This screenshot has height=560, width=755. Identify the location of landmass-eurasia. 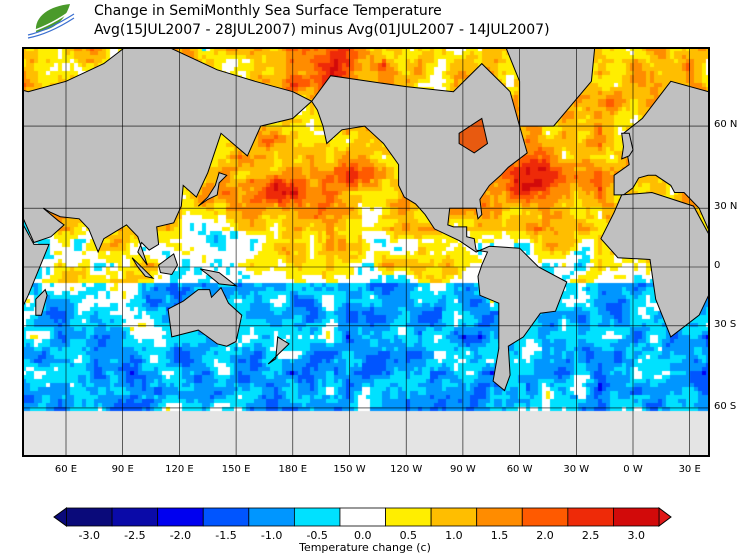
(661, 157).